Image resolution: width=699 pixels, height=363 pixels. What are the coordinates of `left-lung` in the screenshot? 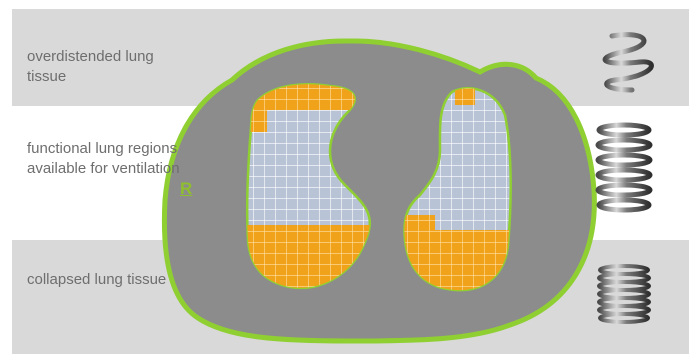 It's located at (308, 186).